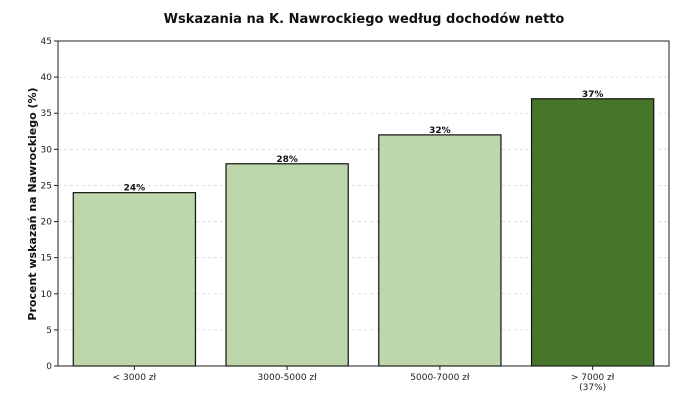  I want to click on x-tick-label: > 7000 zł (37%), so click(593, 383).